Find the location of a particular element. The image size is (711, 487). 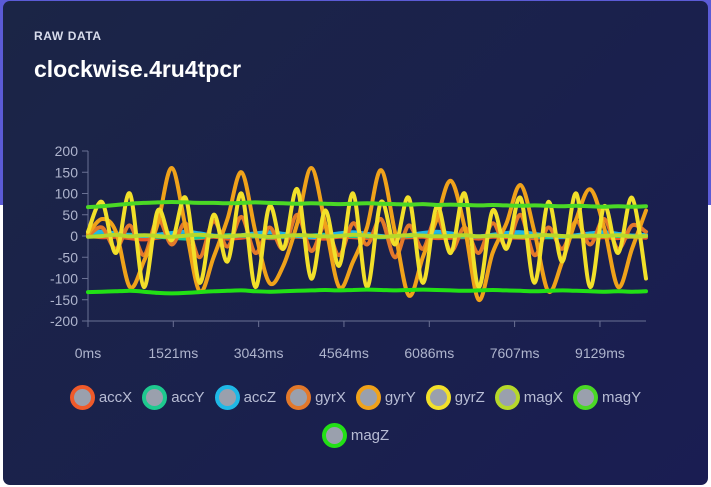

legend-label: gyrX is located at coordinates (330, 397).